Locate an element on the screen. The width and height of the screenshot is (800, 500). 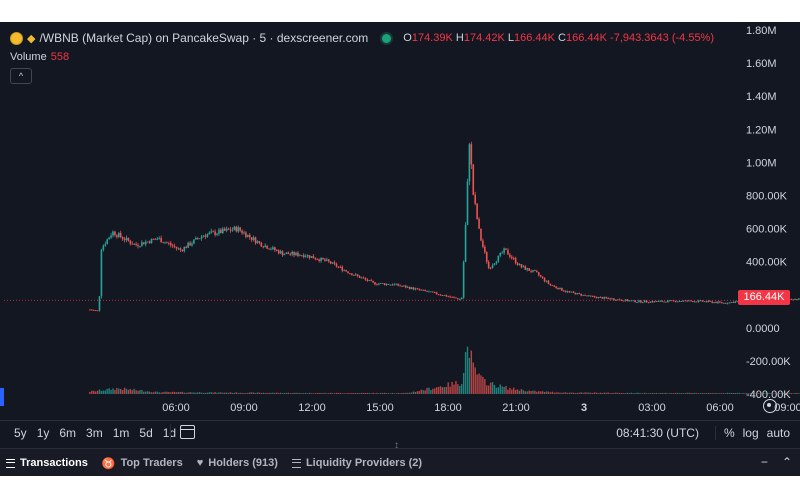
x-tick-label: 3 is located at coordinates (584, 408).